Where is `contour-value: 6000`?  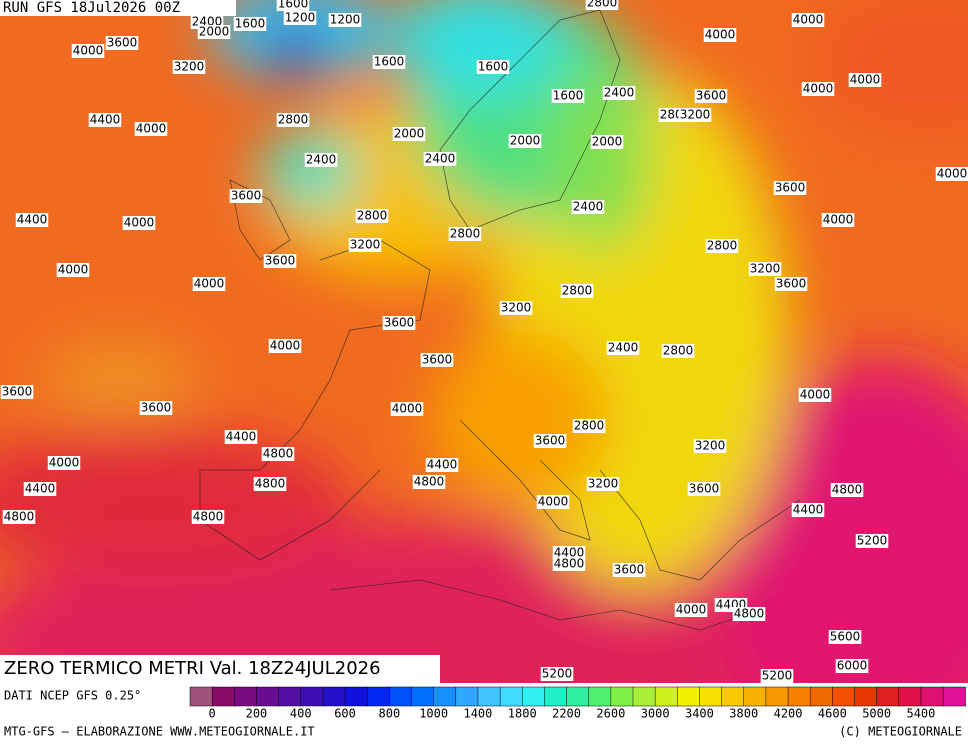 contour-value: 6000 is located at coordinates (852, 666).